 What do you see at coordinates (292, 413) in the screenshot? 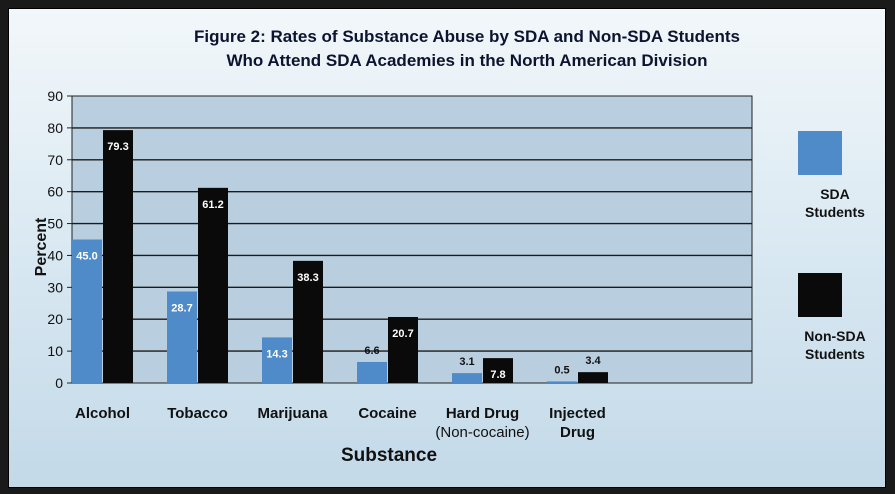
I see `category-label: Marijuana` at bounding box center [292, 413].